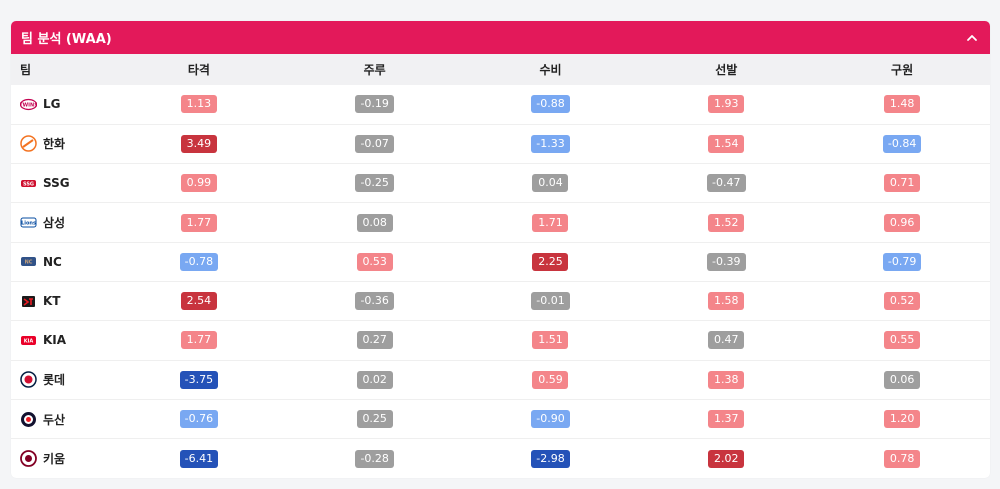 This screenshot has height=489, width=1000. I want to click on waa-value-badge: 1.13, so click(198, 104).